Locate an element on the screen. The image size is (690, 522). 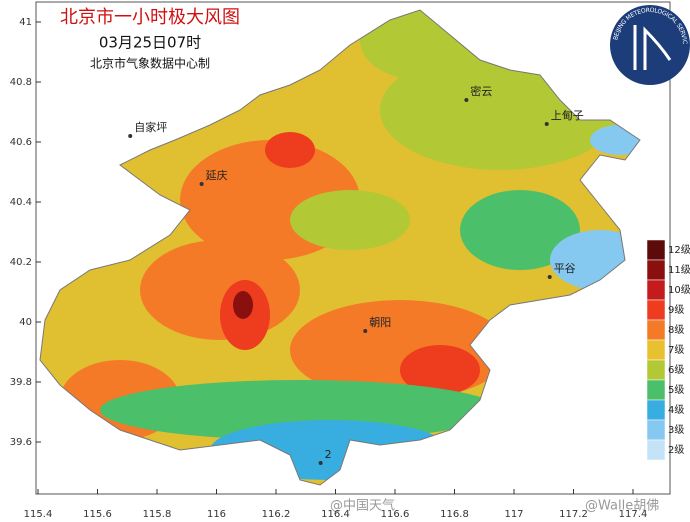
x-tick-label: 116 is located at coordinates (216, 514).